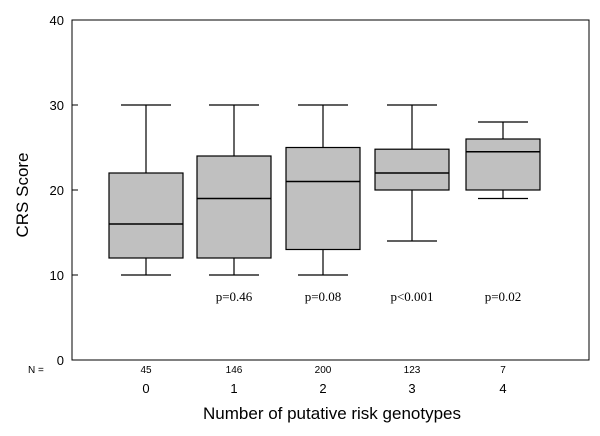  Describe the element at coordinates (322, 388) in the screenshot. I see `x-tick-label: 2` at that location.